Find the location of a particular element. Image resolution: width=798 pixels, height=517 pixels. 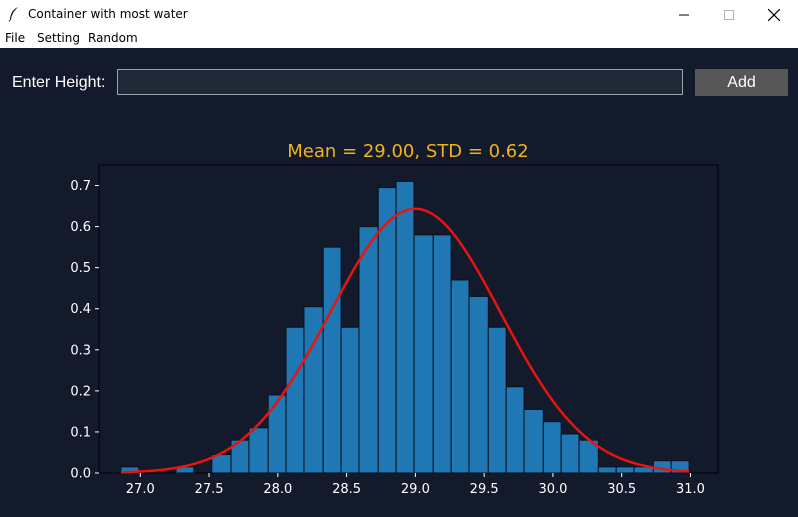

y-tick-label: 0.6 is located at coordinates (80, 227).